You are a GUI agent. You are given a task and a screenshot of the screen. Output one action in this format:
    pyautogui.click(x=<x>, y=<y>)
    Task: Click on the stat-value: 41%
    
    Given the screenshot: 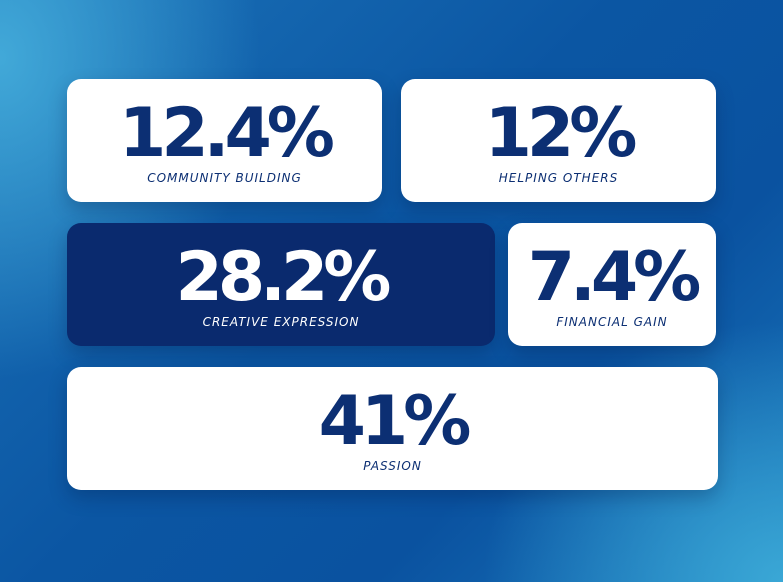 What is the action you would take?
    pyautogui.click(x=395, y=421)
    